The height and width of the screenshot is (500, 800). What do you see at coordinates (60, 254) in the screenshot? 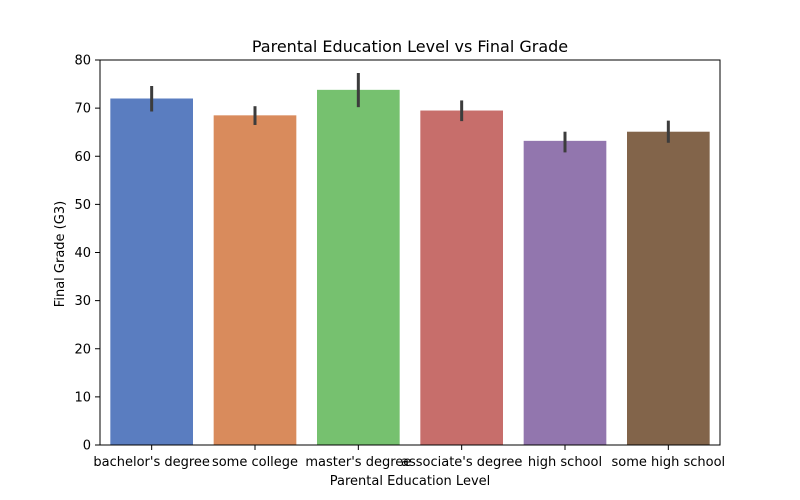
I see `y-axis-label: Final Grade (G3)` at bounding box center [60, 254].